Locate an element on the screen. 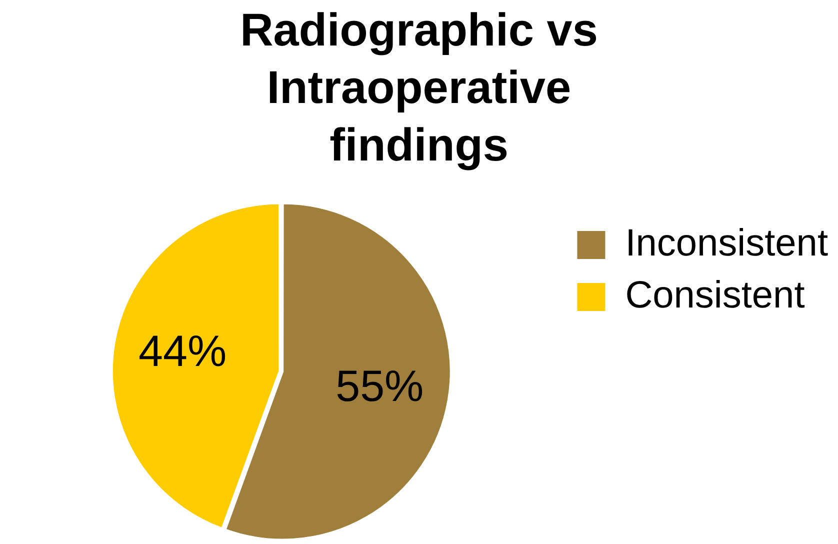 Image resolution: width=838 pixels, height=544 pixels. data-label: 55% is located at coordinates (380, 386).